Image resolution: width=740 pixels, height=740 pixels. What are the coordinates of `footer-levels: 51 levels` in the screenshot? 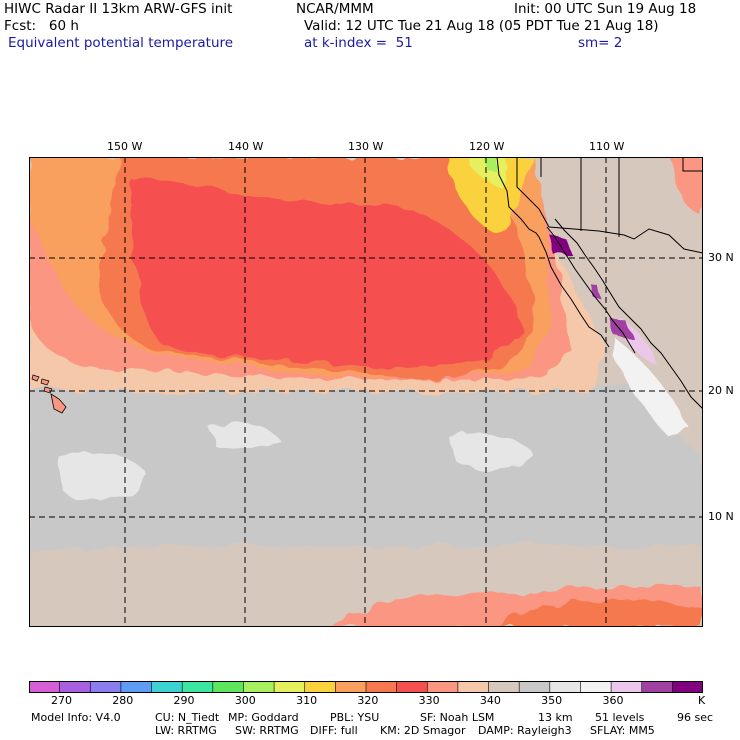 It's located at (620, 717).